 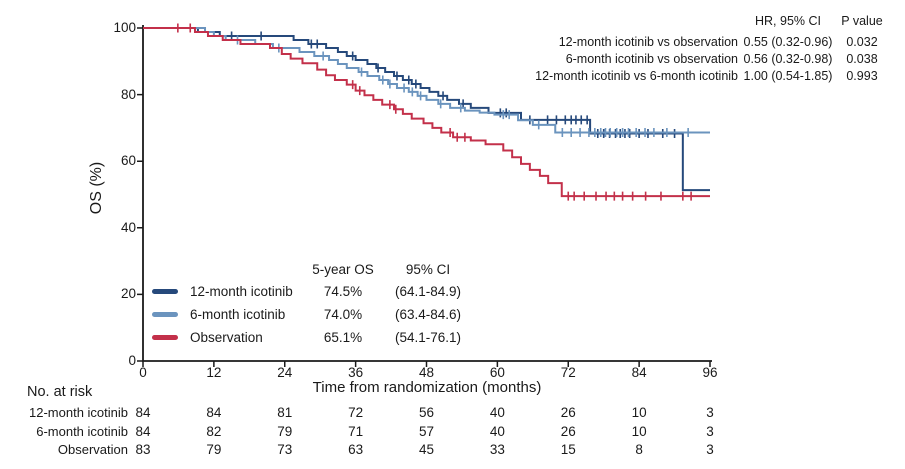 What do you see at coordinates (356, 431) in the screenshot?
I see `at-risk-count: 71` at bounding box center [356, 431].